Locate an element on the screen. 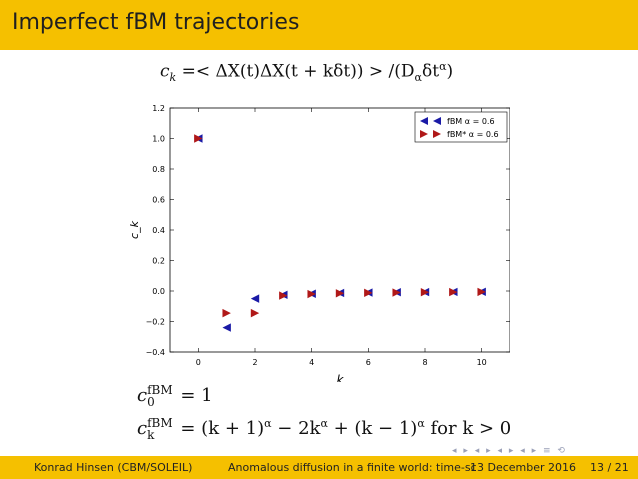 This screenshot has width=638, height=479. x-tick-label: 6 is located at coordinates (368, 362).